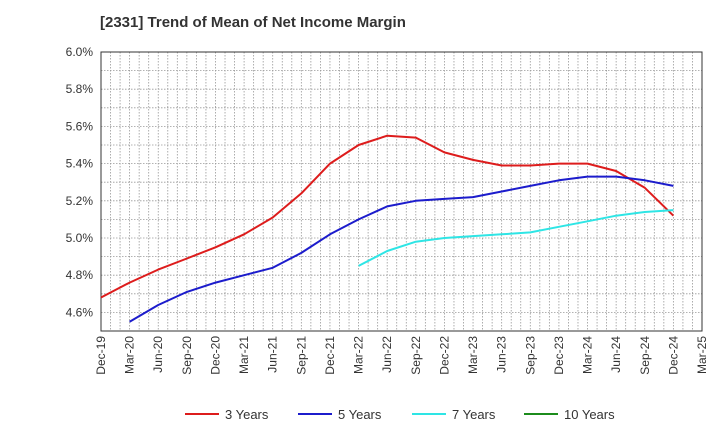 Image resolution: width=720 pixels, height=440 pixels. I want to click on legend-label-3-years: 3 Years, so click(247, 414).